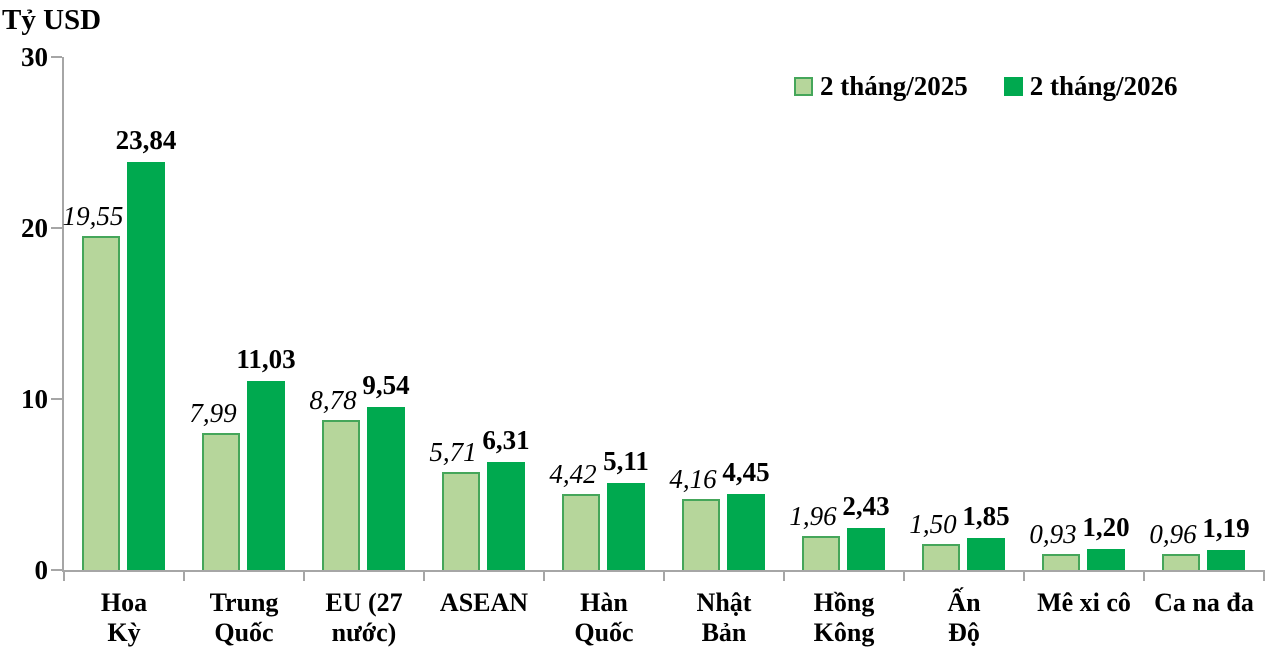  Describe the element at coordinates (1173, 534) in the screenshot. I see `value-label-2025-9: 0,96` at that location.